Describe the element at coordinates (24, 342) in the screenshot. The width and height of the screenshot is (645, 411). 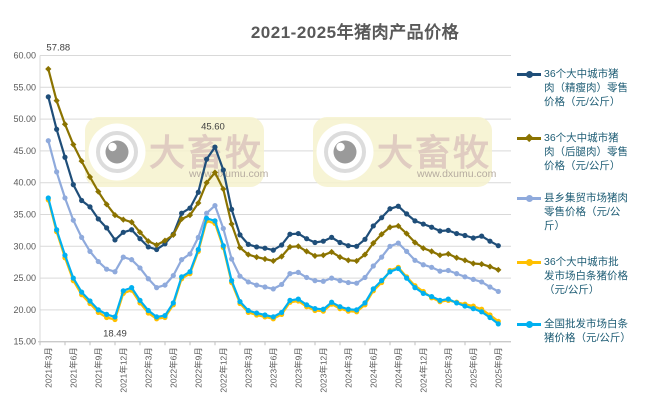
I see `y-axis-label: 15.00` at that location.